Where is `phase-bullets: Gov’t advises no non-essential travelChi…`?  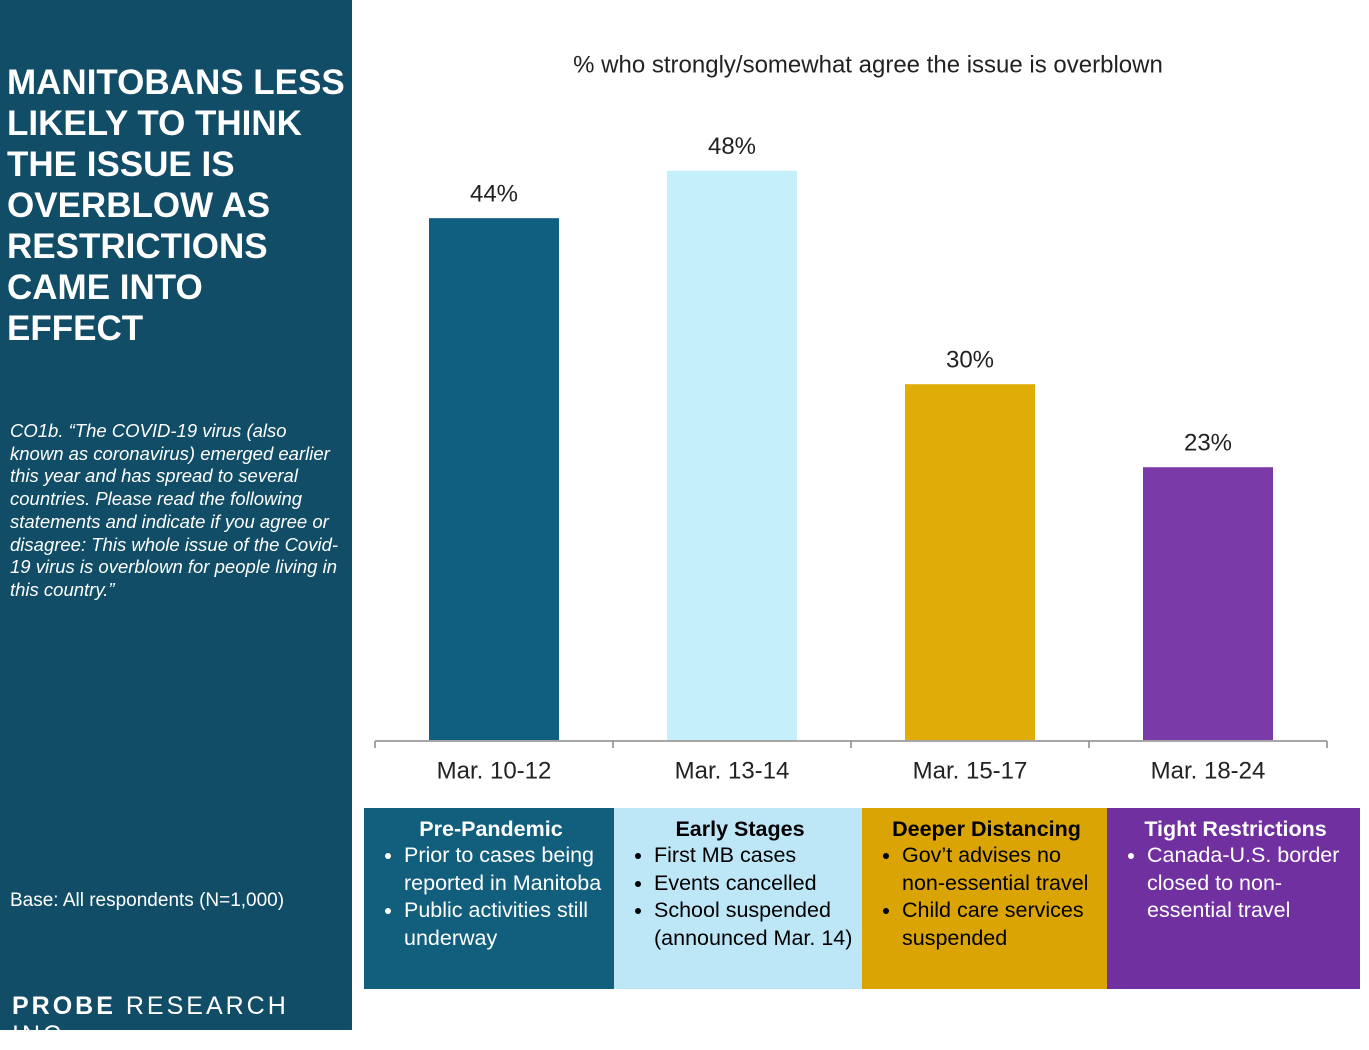
phase-bullets: Gov’t advises no non-essential travelChi… is located at coordinates (986, 897).